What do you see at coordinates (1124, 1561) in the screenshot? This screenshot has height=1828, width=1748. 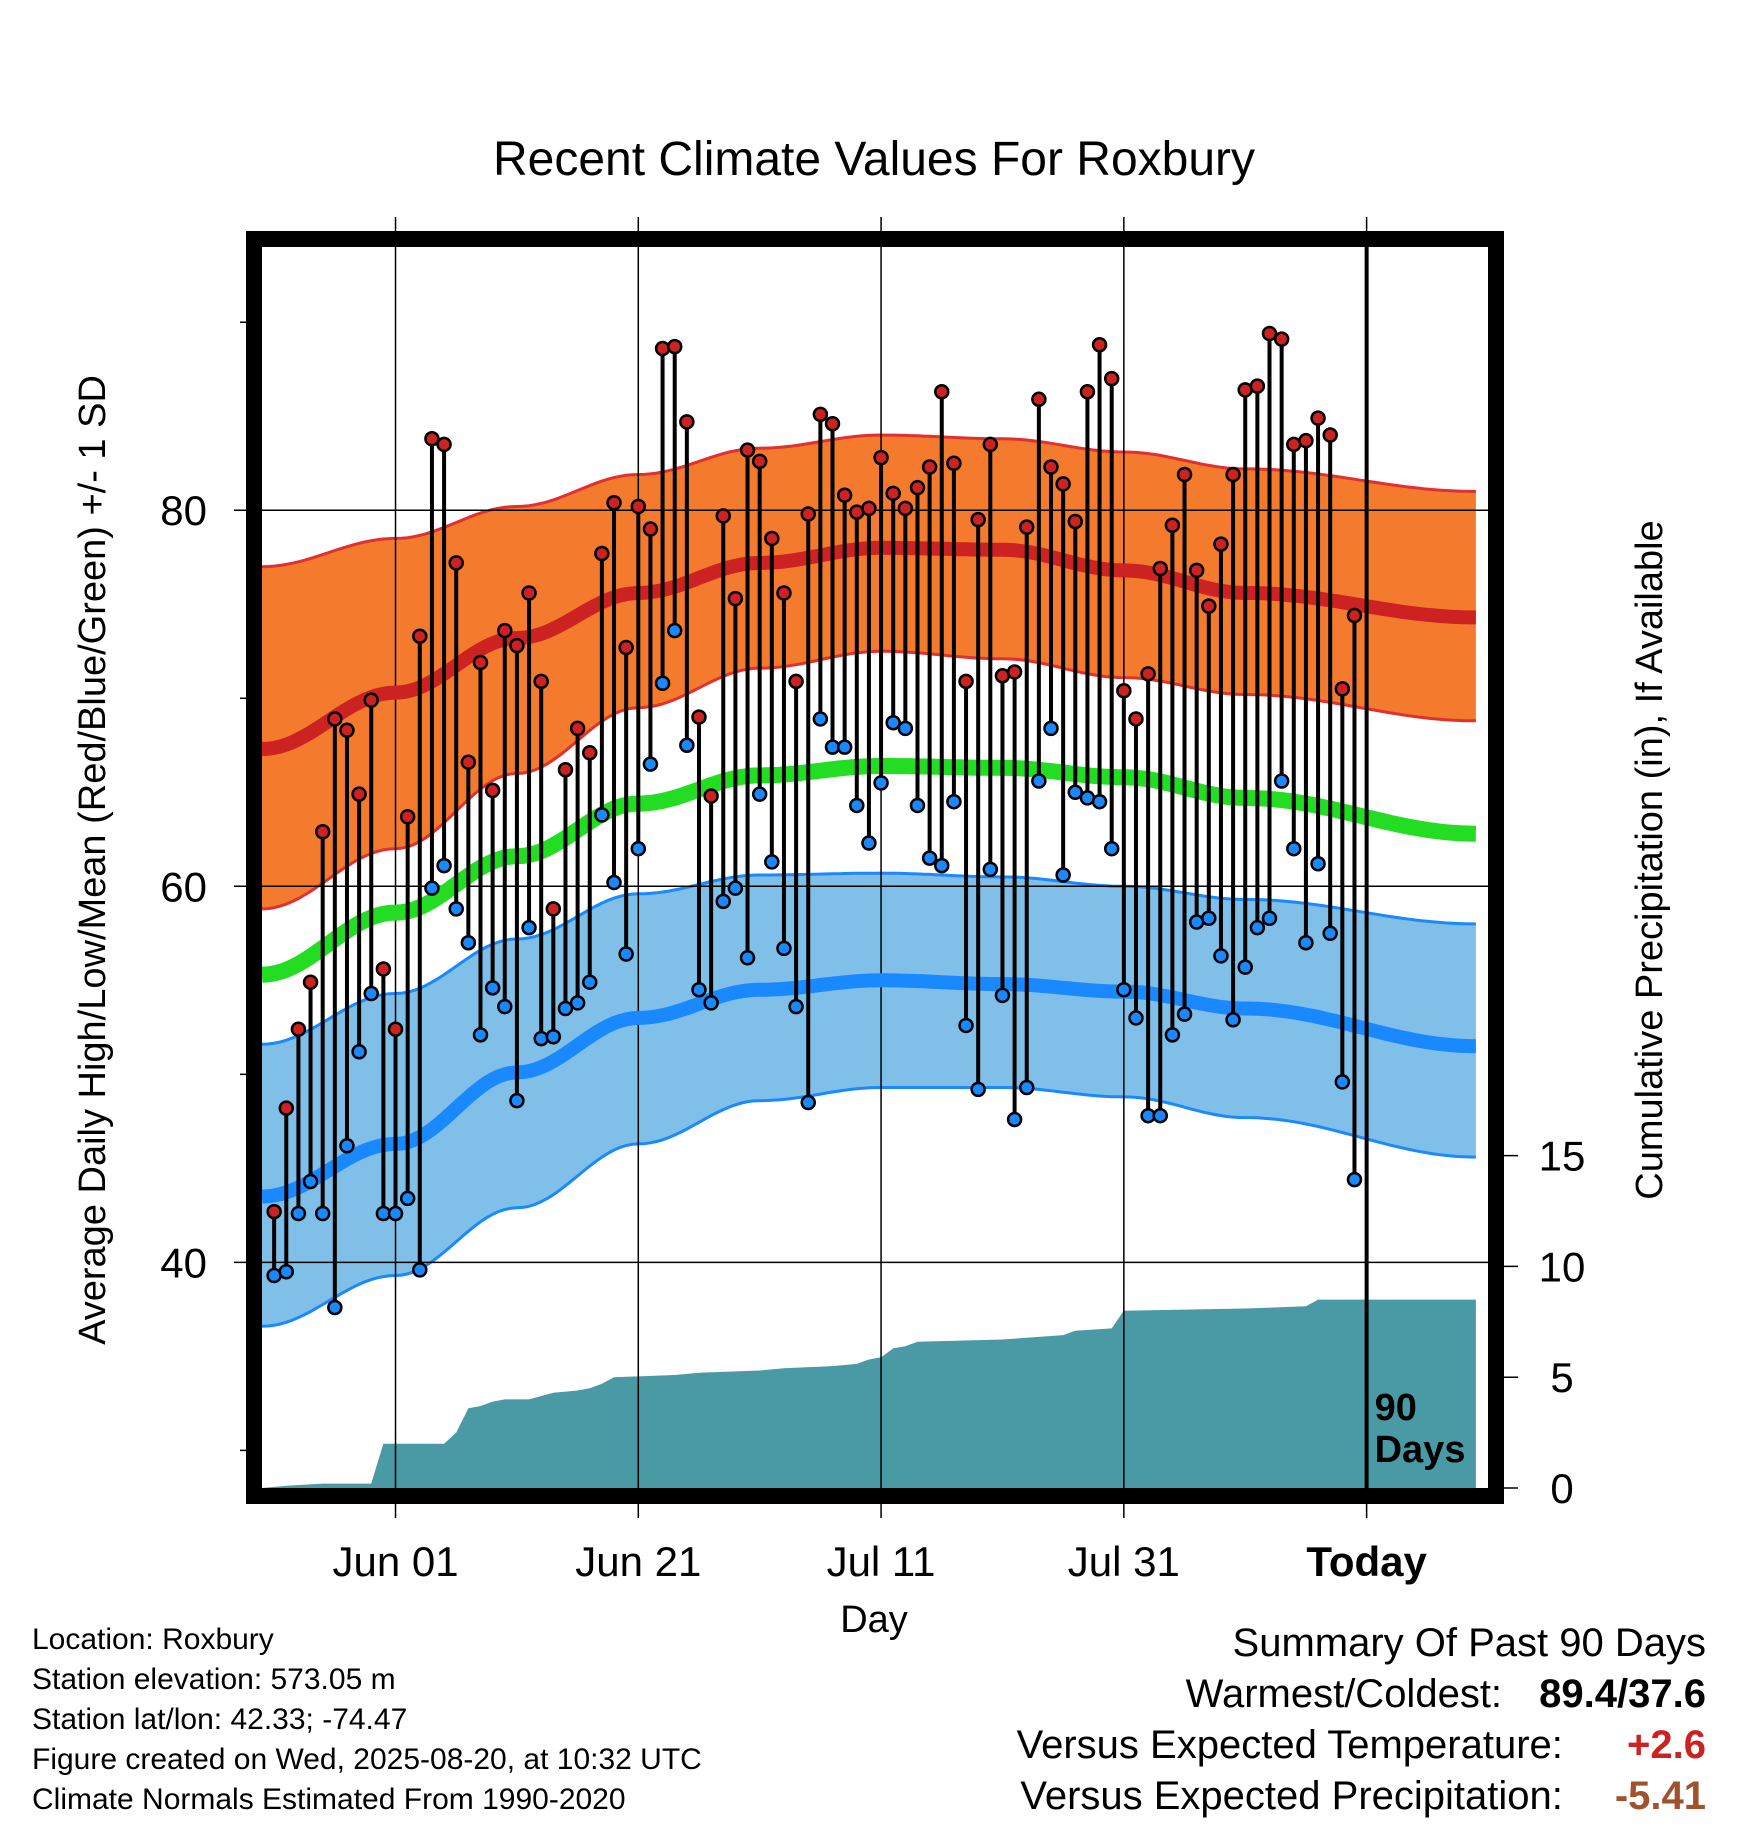 I see `x-tick-label: Jul 31` at bounding box center [1124, 1561].